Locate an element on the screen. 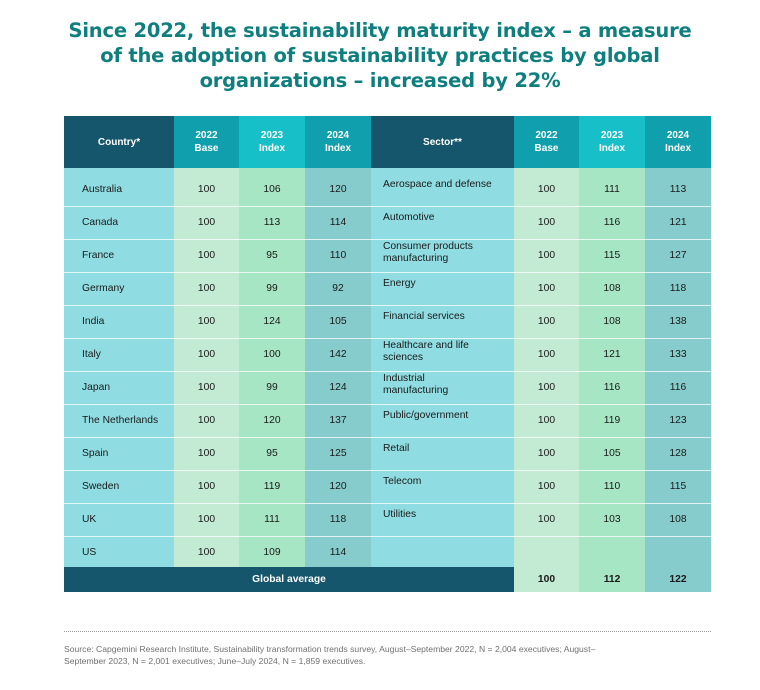  global-average-v2022: 100 is located at coordinates (546, 579).